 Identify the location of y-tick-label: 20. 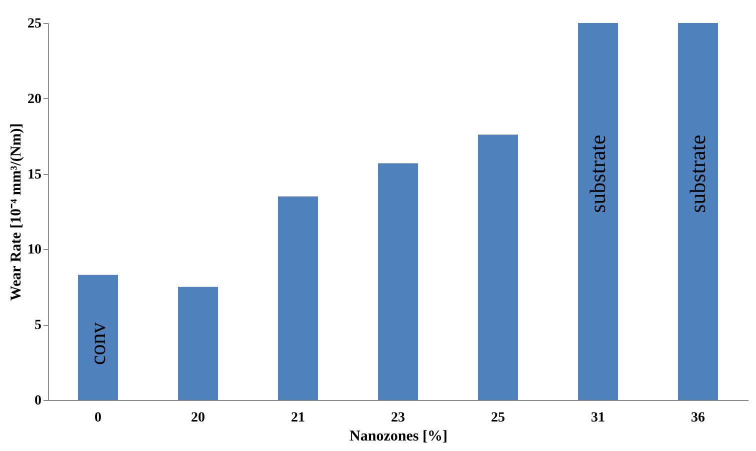
(35, 99).